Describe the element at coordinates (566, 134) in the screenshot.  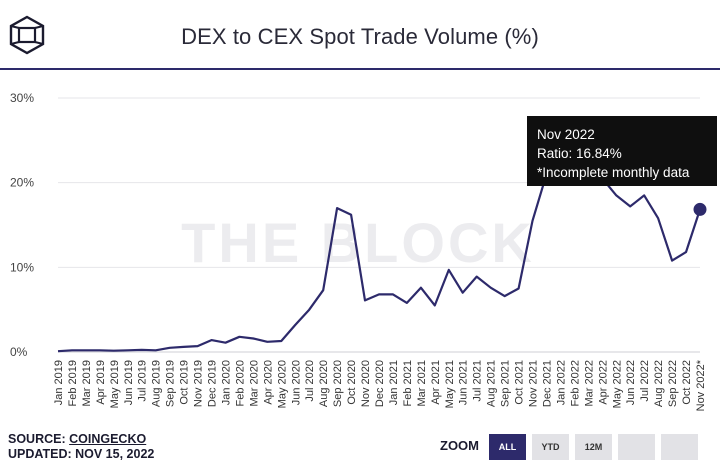
I see `tooltip-date: Nov 2022` at that location.